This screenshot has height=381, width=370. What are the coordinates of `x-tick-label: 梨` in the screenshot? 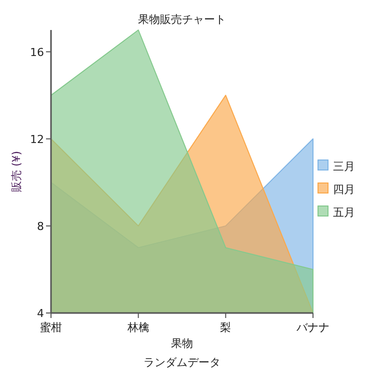 It's located at (226, 327).